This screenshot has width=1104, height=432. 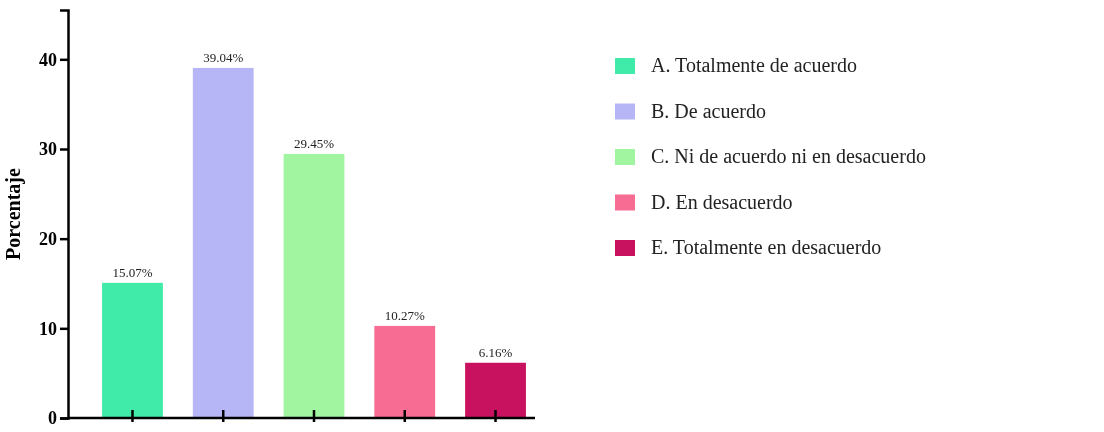 What do you see at coordinates (754, 65) in the screenshot?
I see `legend-label: A. Totalmente de acuerdo` at bounding box center [754, 65].